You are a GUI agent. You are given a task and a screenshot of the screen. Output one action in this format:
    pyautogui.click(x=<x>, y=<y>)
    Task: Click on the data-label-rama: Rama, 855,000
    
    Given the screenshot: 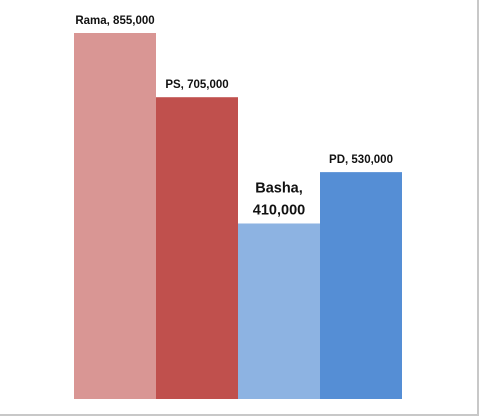 What is the action you would take?
    pyautogui.click(x=114, y=21)
    